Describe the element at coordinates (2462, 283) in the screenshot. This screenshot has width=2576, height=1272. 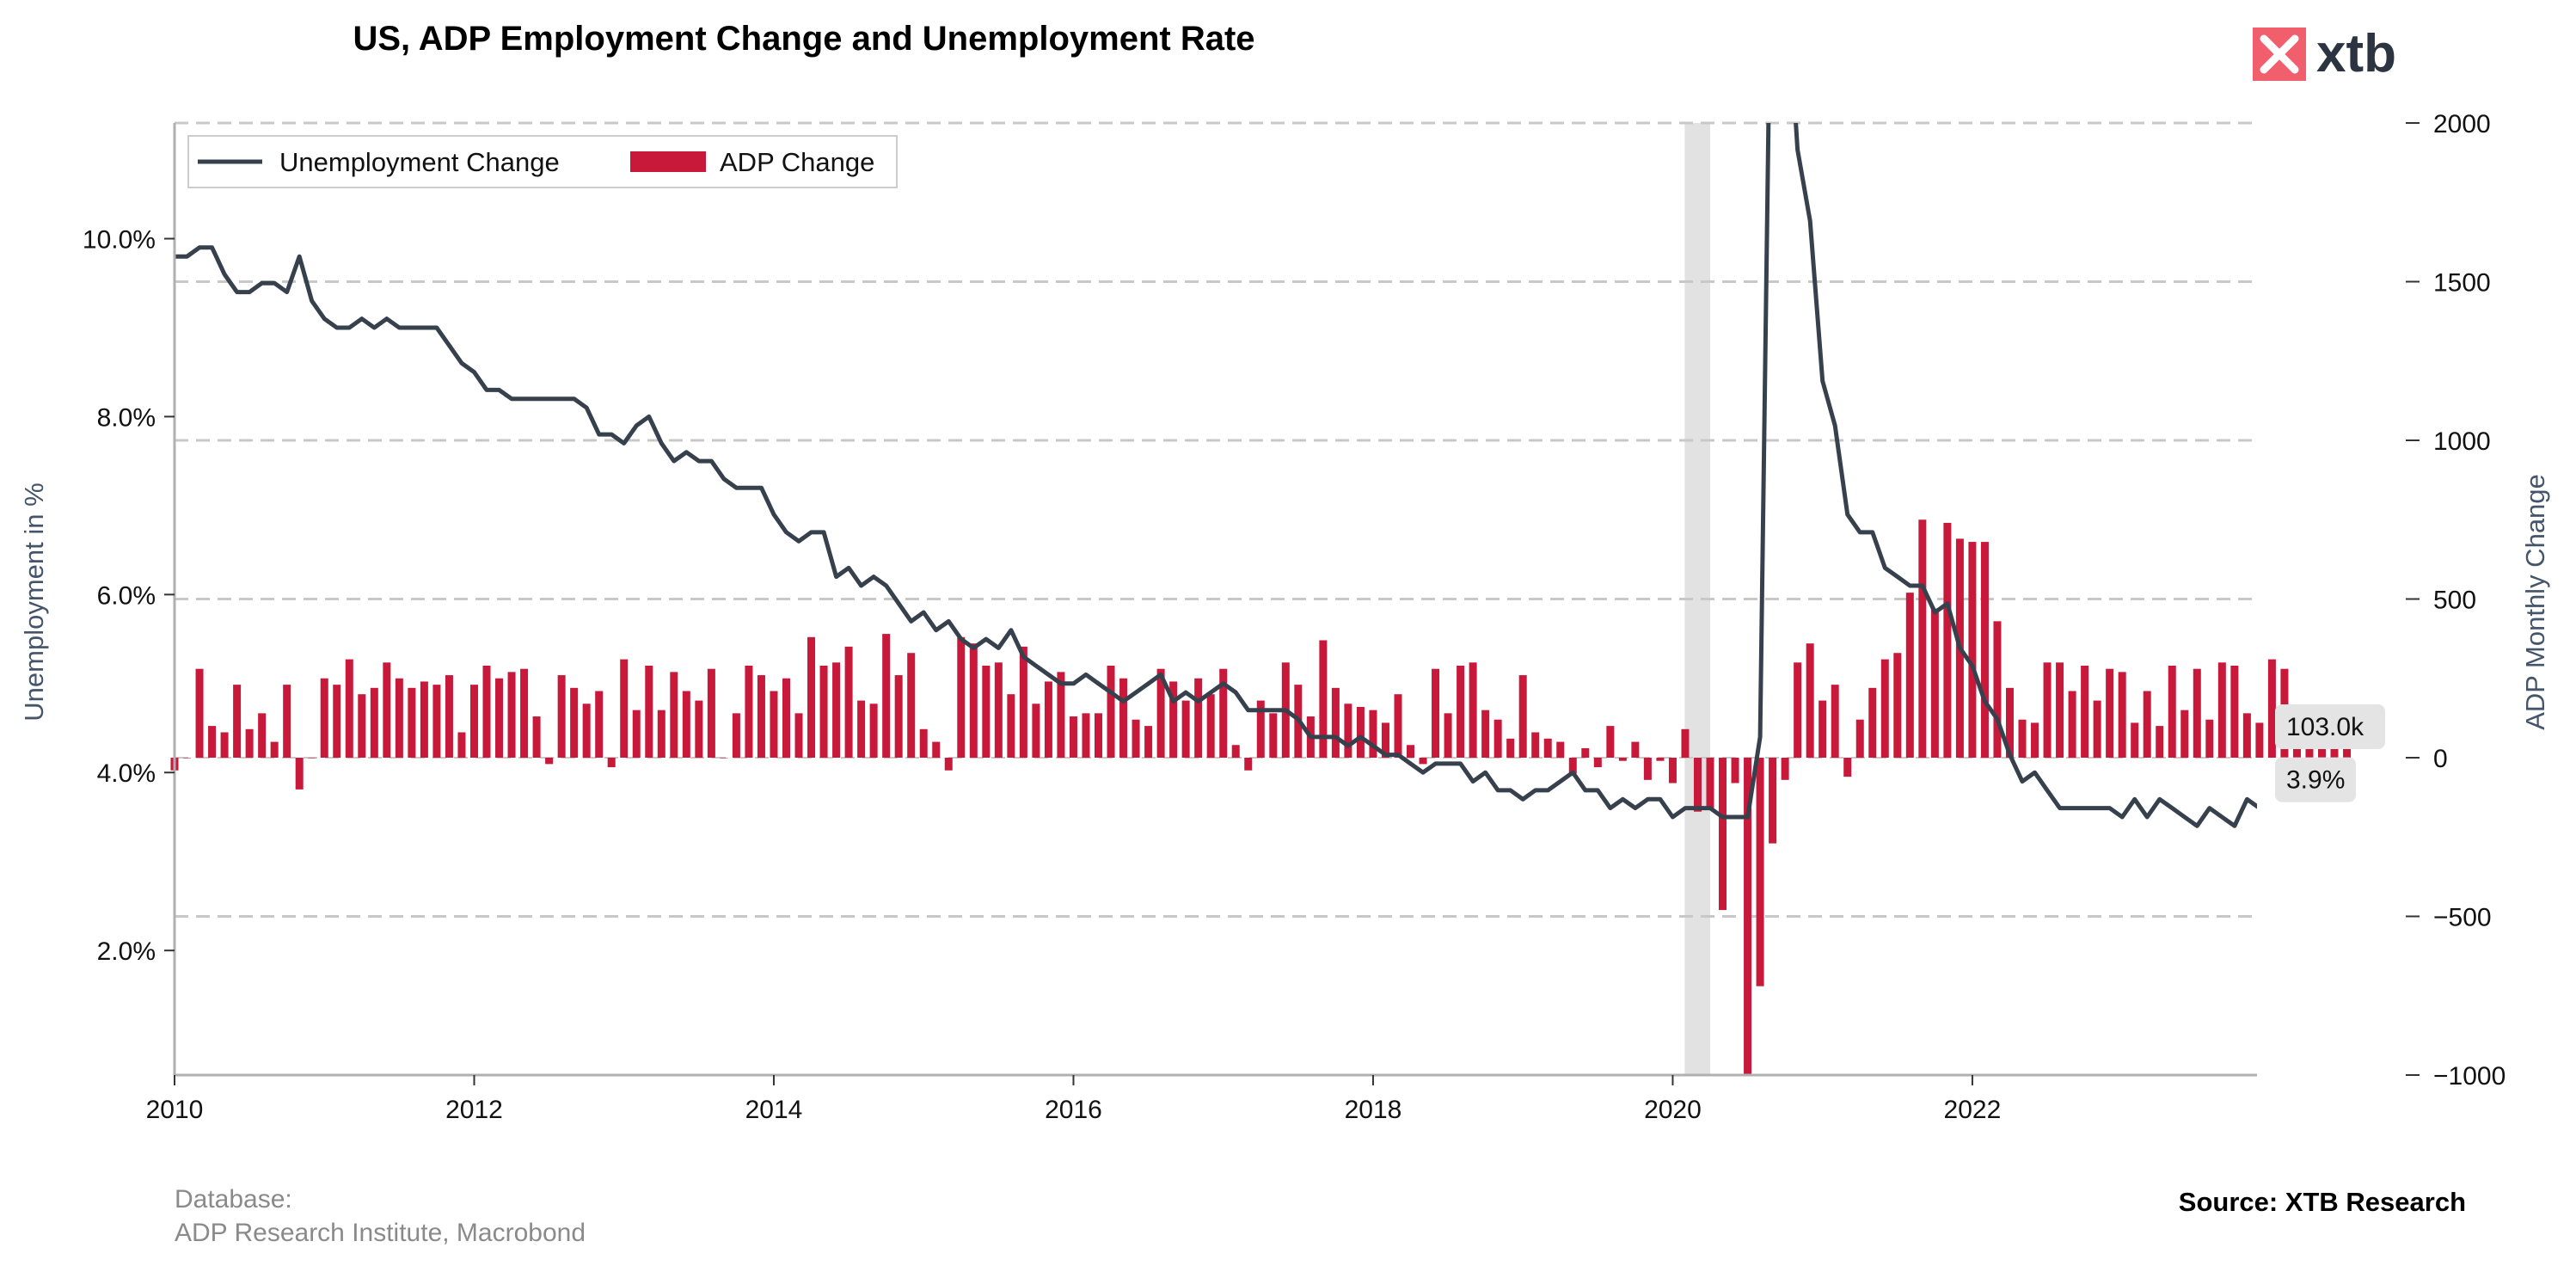
I see `y-right-tick-label: 1500` at that location.